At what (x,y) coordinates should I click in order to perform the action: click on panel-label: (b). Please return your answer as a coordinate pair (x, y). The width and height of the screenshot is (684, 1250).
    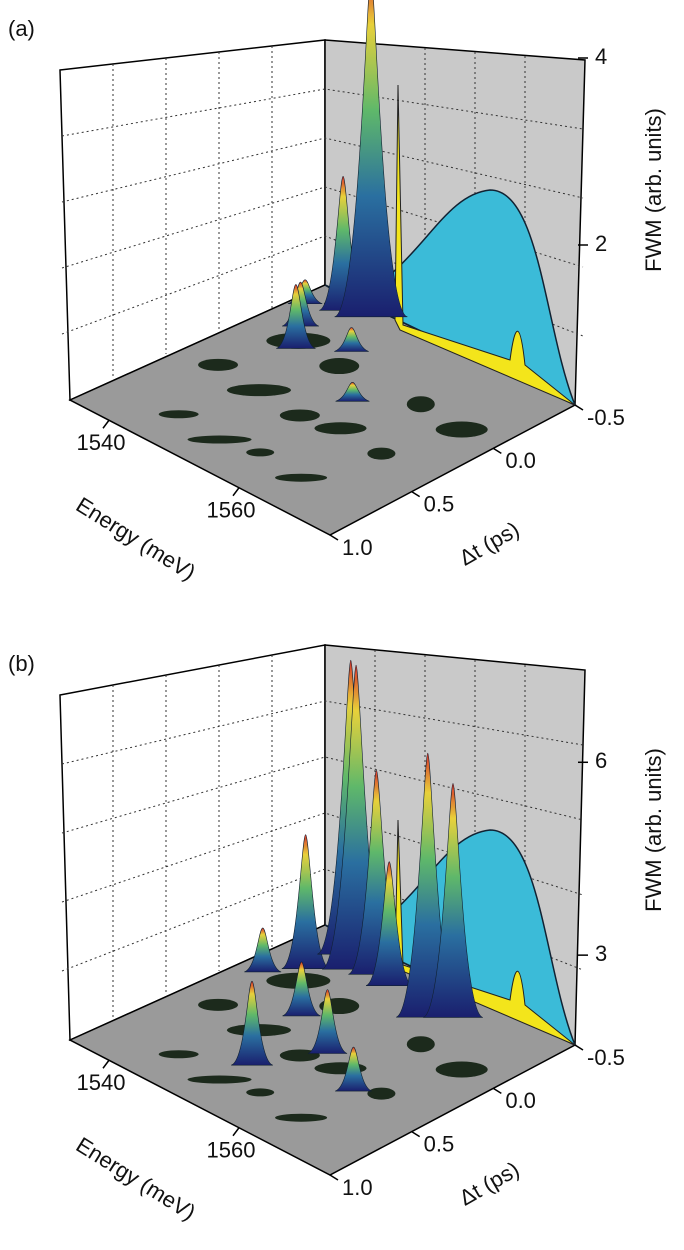
    Looking at the image, I should click on (21, 663).